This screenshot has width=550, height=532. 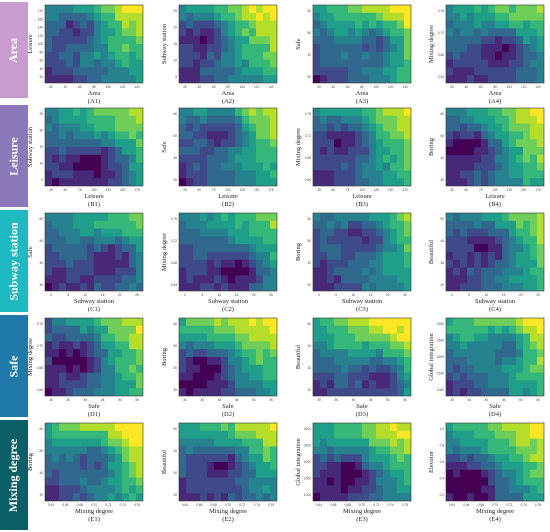 What do you see at coordinates (442, 158) in the screenshot?
I see `y-tick-label: 40` at bounding box center [442, 158].